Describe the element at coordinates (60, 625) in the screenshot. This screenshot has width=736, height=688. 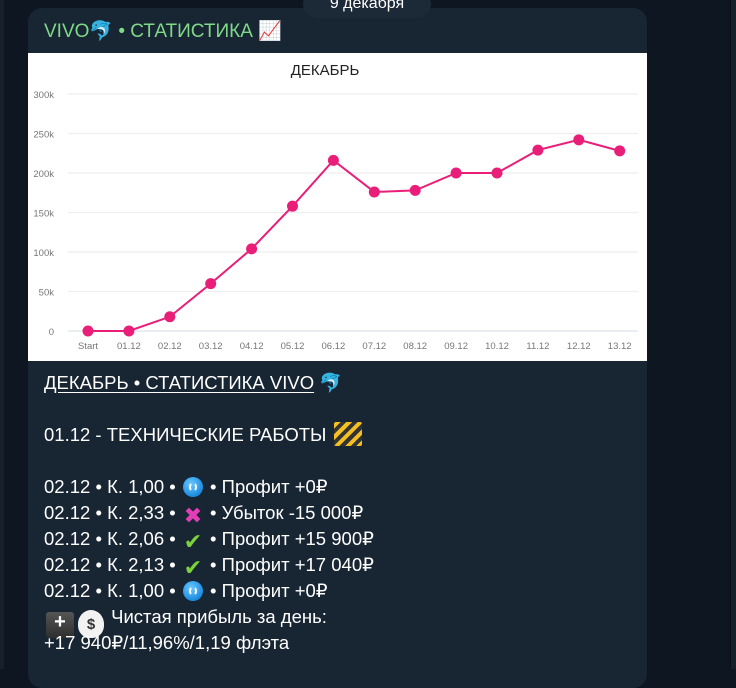
I see `plus-icon: +` at that location.